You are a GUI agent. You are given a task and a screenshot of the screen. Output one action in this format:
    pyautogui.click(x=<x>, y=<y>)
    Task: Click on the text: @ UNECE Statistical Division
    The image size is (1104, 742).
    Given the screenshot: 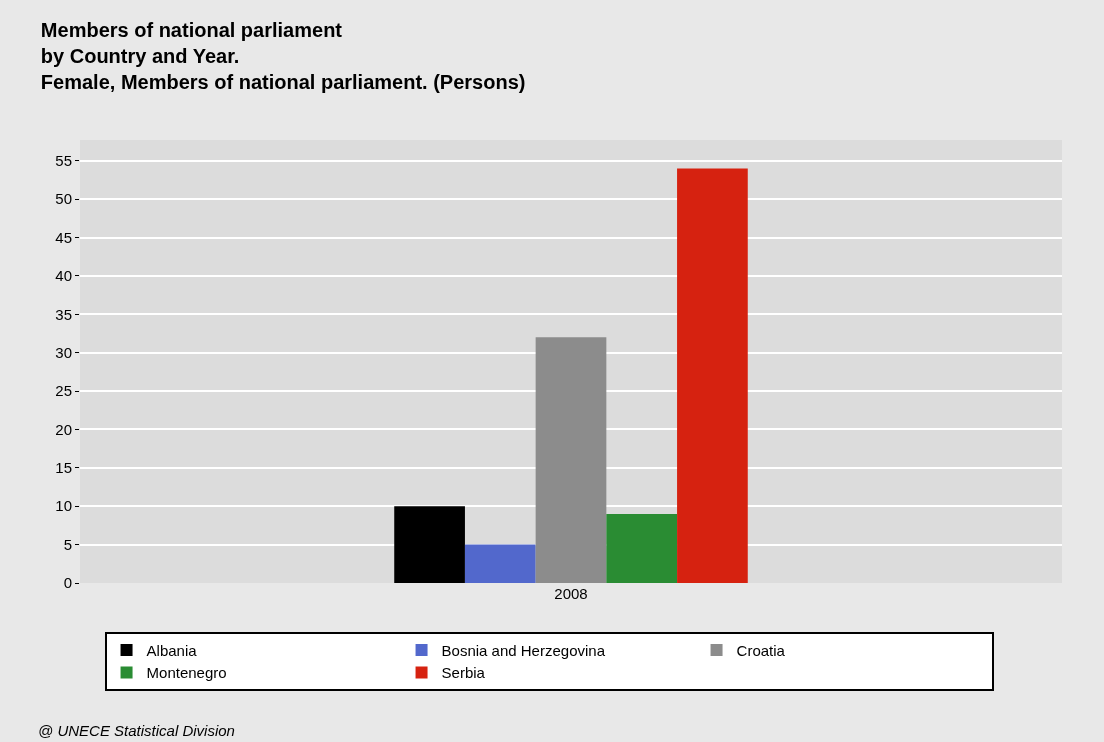 What is the action you would take?
    pyautogui.click(x=136, y=730)
    